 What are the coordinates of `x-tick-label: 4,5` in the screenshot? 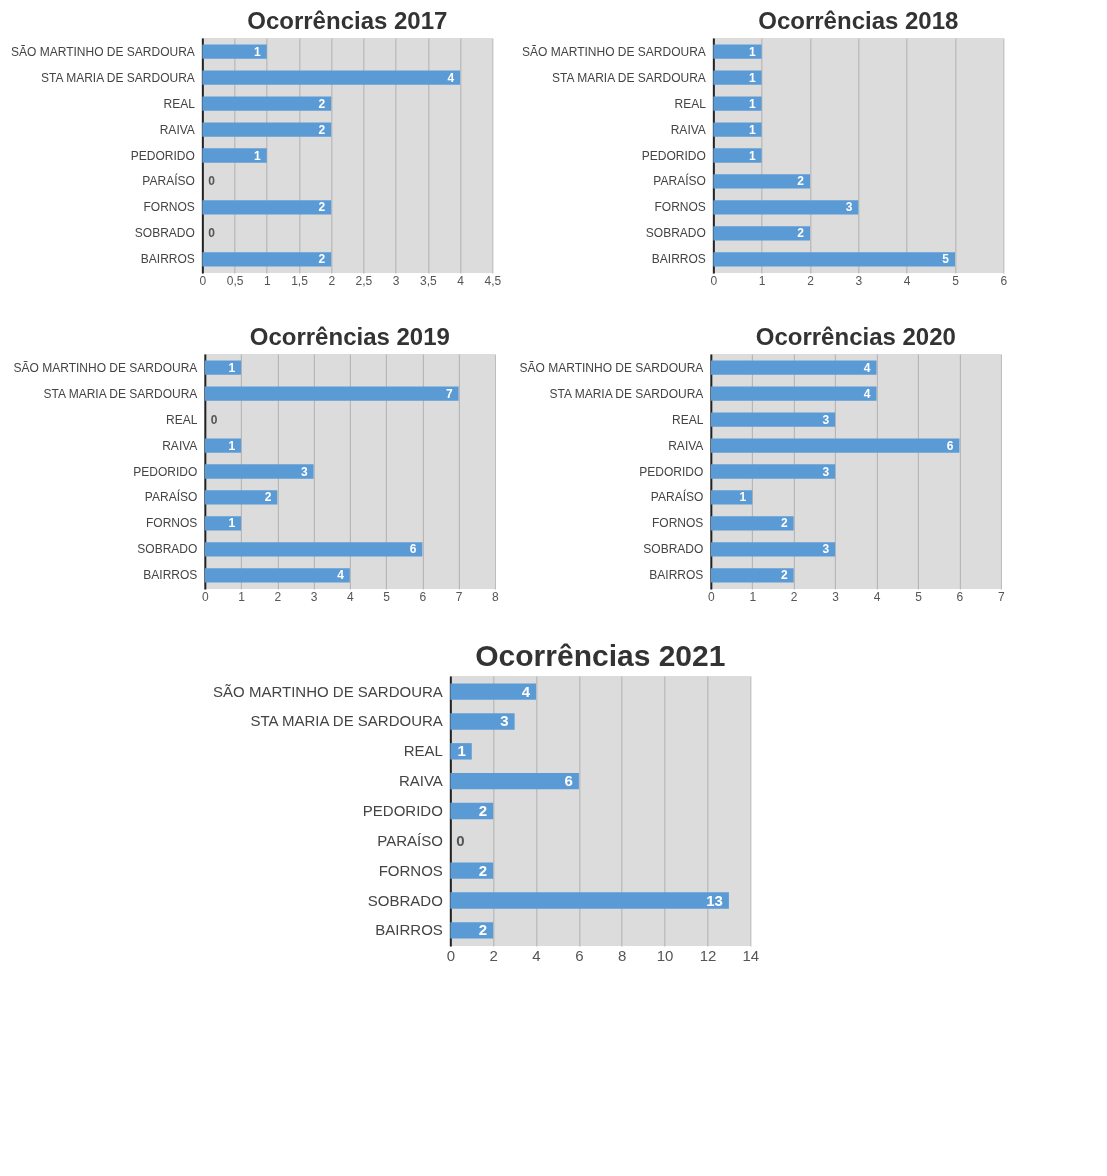 It's located at (493, 280).